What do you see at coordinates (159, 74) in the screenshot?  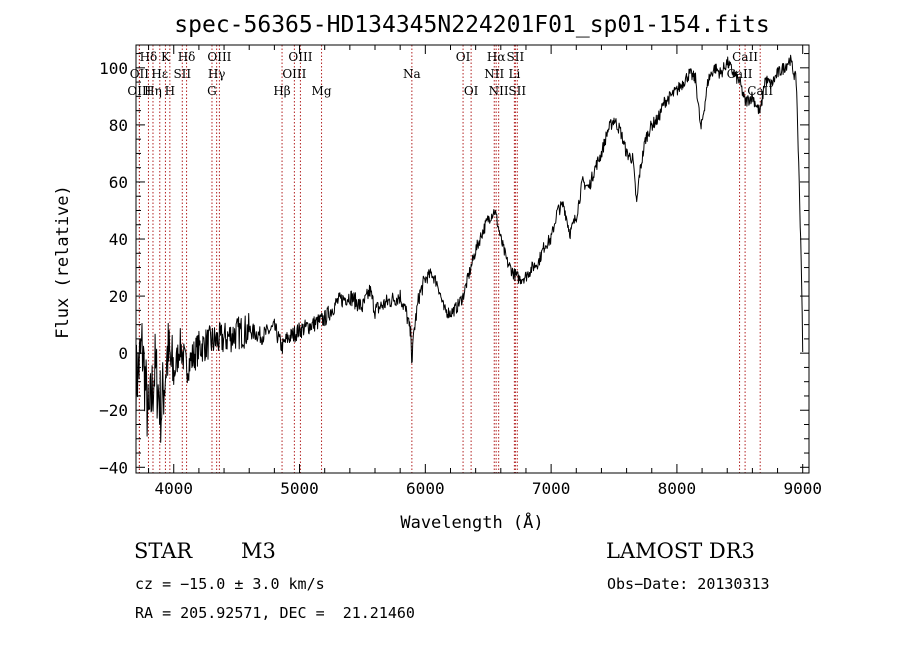 I see `spectral-line-label: Hε` at bounding box center [159, 74].